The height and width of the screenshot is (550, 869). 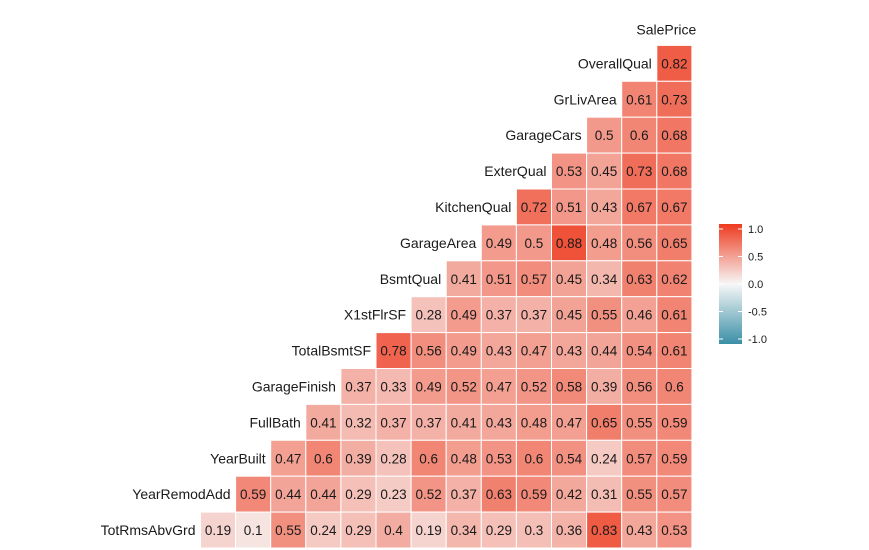 I want to click on variable-label: KitchenQual, so click(x=473, y=207).